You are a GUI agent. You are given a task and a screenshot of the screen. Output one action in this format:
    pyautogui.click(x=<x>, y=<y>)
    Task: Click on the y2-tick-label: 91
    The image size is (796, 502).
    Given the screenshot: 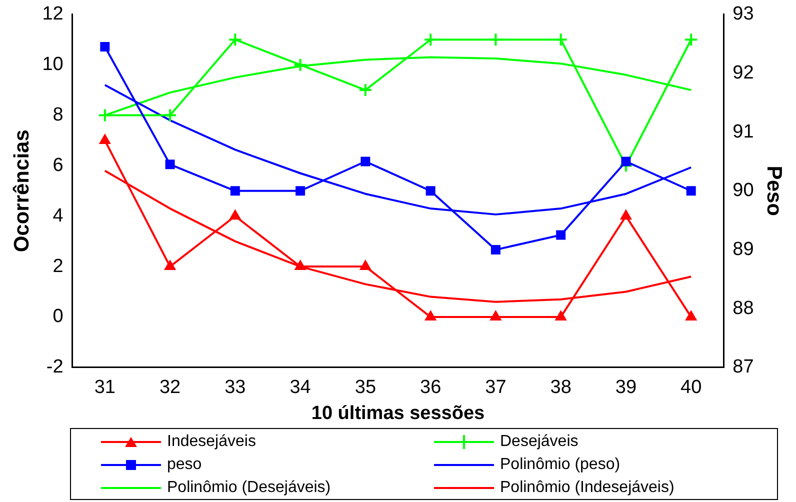 What is the action you would take?
    pyautogui.click(x=743, y=131)
    